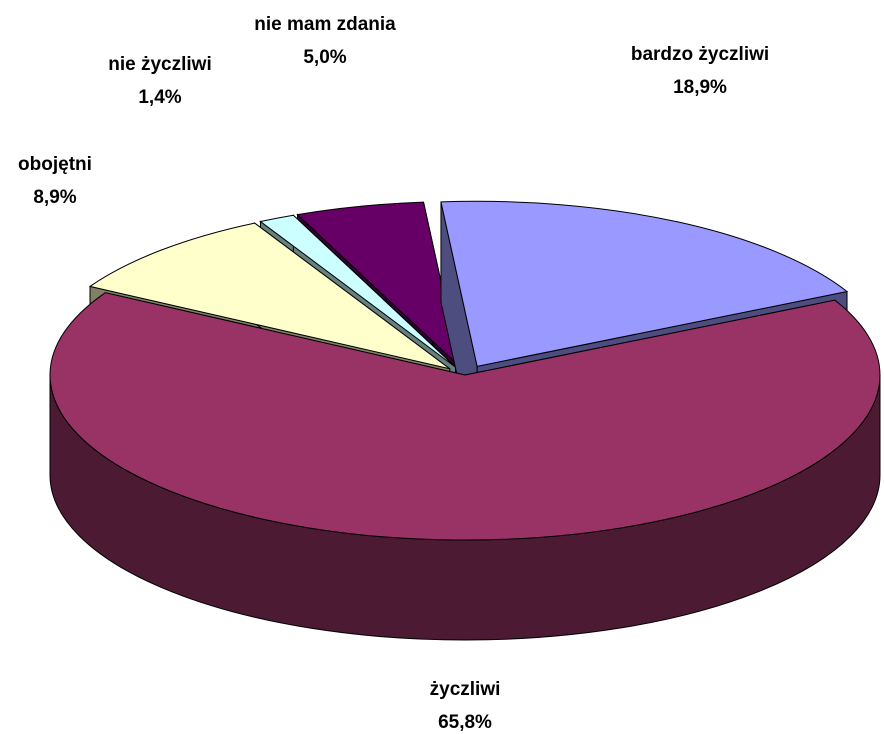 The image size is (884, 734). Describe the element at coordinates (55, 164) in the screenshot. I see `slice-label: obojętni` at that location.